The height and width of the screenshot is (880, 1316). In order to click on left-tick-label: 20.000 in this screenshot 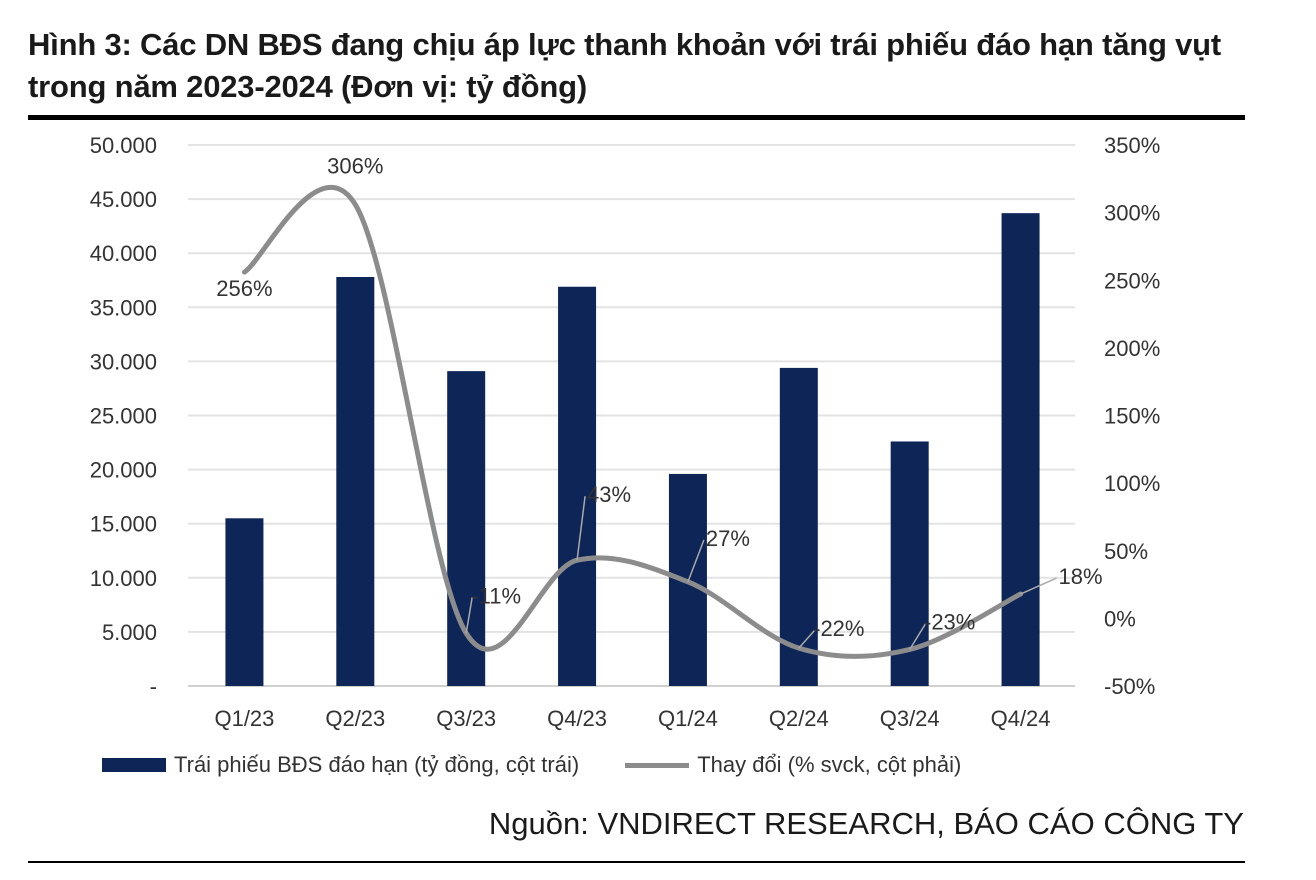, I will do `click(123, 470)`.